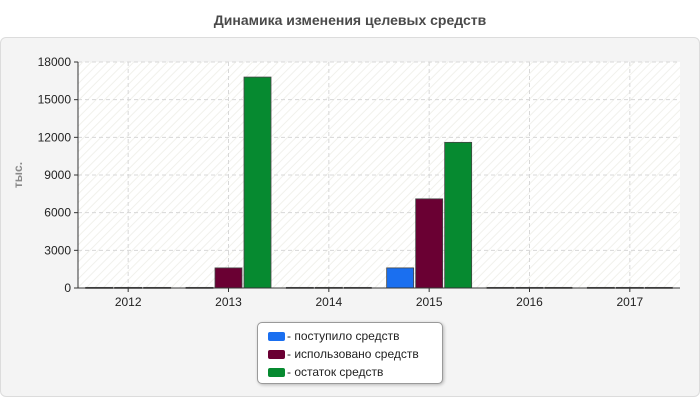 Image resolution: width=700 pixels, height=400 pixels. Describe the element at coordinates (57, 213) in the screenshot. I see `y-tick-label: 6000` at that location.